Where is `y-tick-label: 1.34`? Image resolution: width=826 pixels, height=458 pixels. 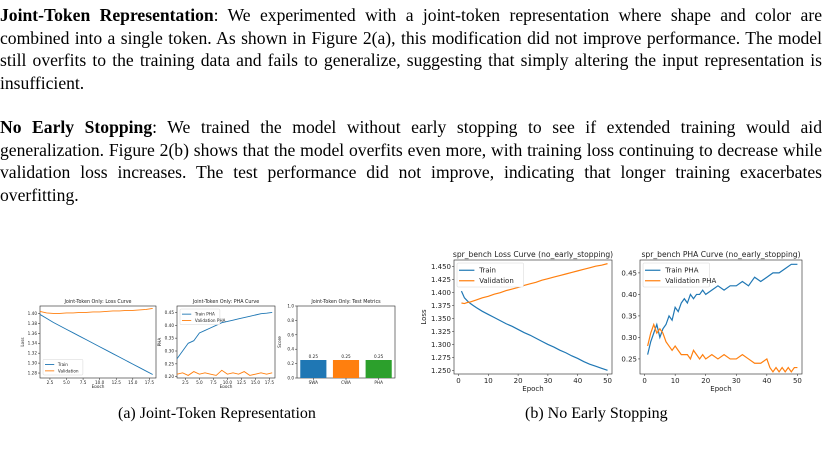 y-tick-label: 1.34 is located at coordinates (33, 343).